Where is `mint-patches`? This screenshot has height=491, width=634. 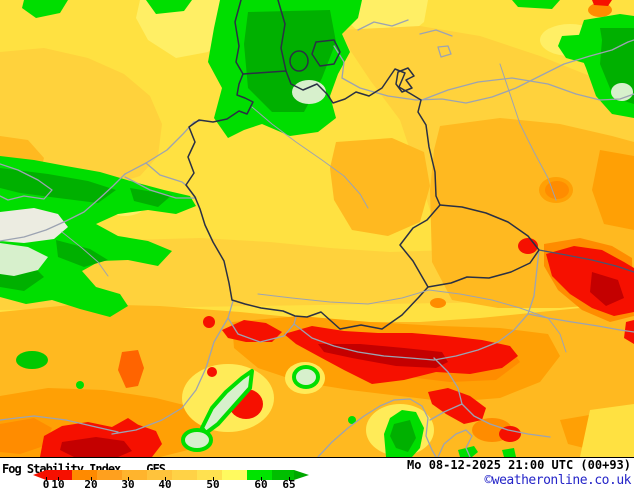
mint-patches is located at coordinates (250, 408).